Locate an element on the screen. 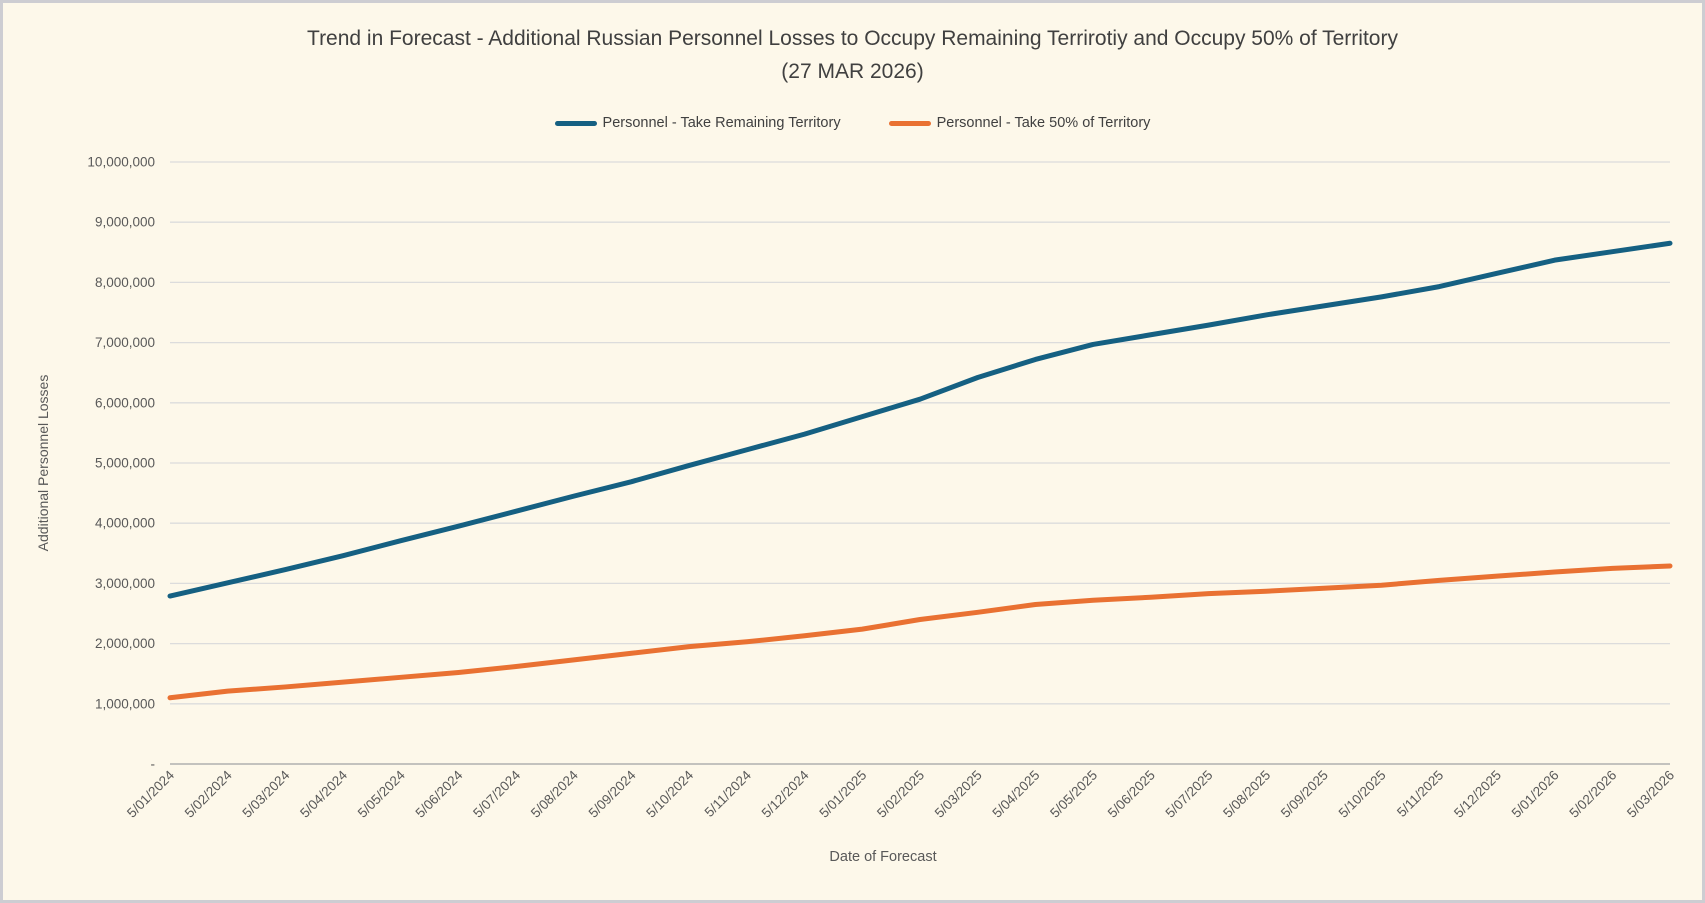 The image size is (1705, 903). series-line-take-50-percent is located at coordinates (920, 632).